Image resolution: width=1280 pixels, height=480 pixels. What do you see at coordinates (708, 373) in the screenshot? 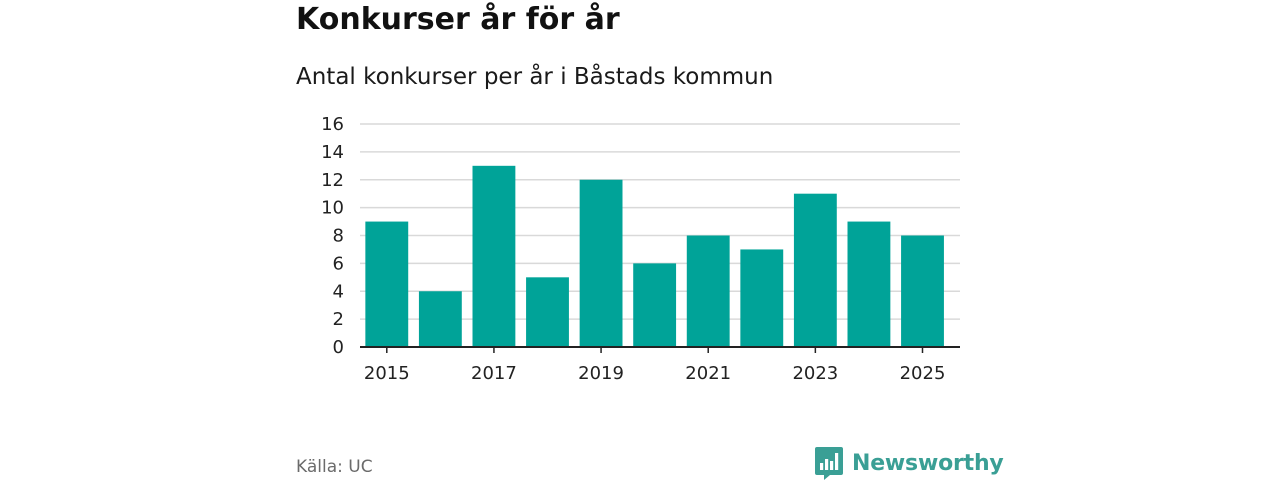
I see `x-tick-label: 2021` at bounding box center [708, 373].